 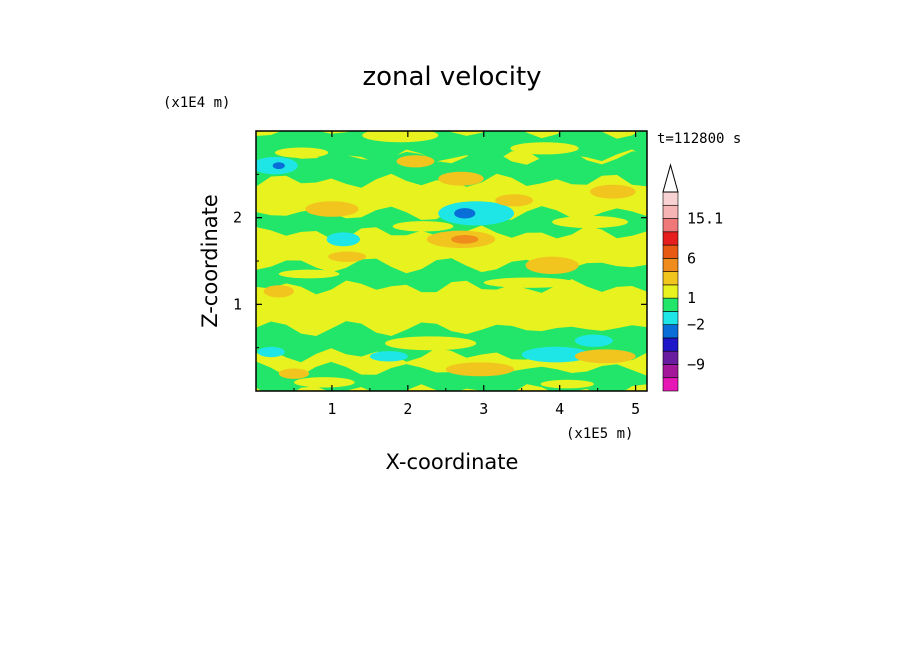 I want to click on x-axis-label: X-coordinate, so click(x=452, y=462).